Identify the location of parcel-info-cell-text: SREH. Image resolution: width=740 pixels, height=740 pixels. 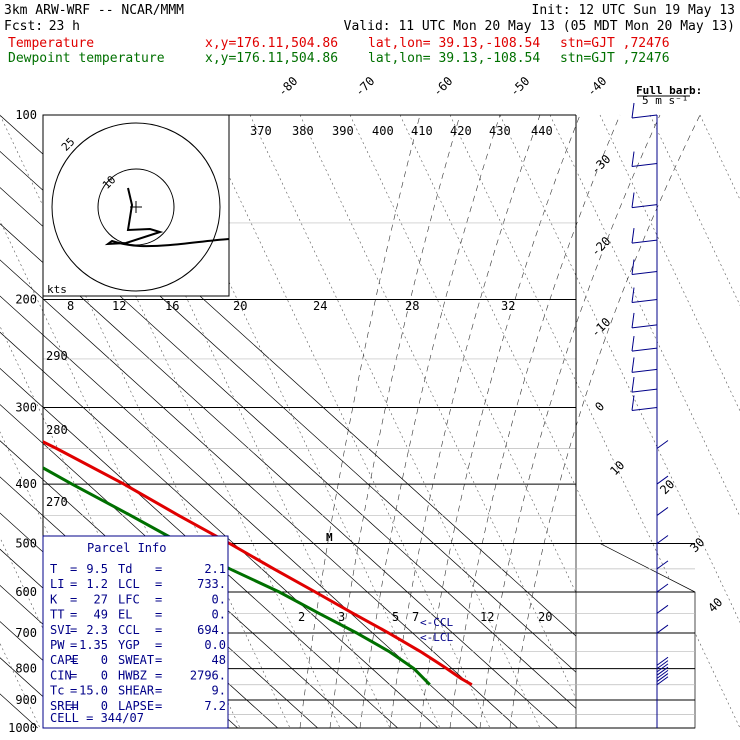
(64, 706).